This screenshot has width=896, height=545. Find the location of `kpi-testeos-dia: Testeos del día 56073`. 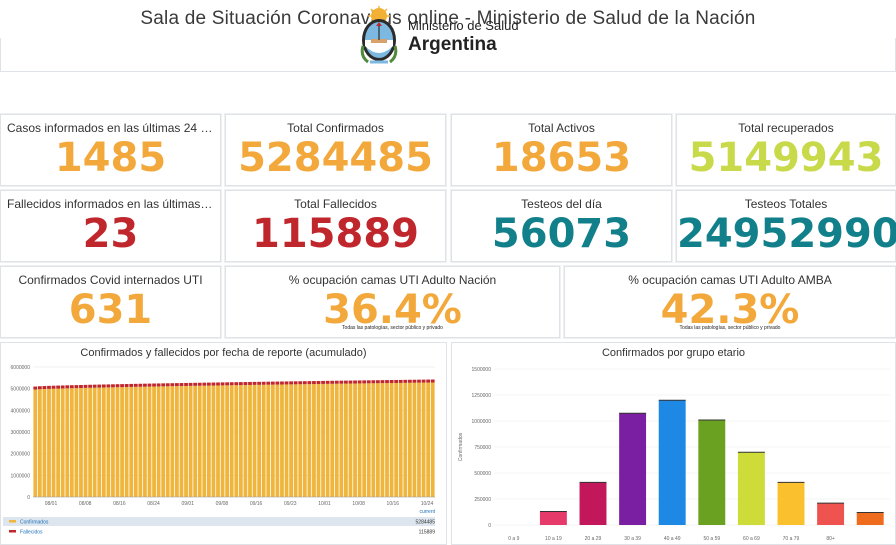

kpi-testeos-dia: Testeos del día 56073 is located at coordinates (561, 226).